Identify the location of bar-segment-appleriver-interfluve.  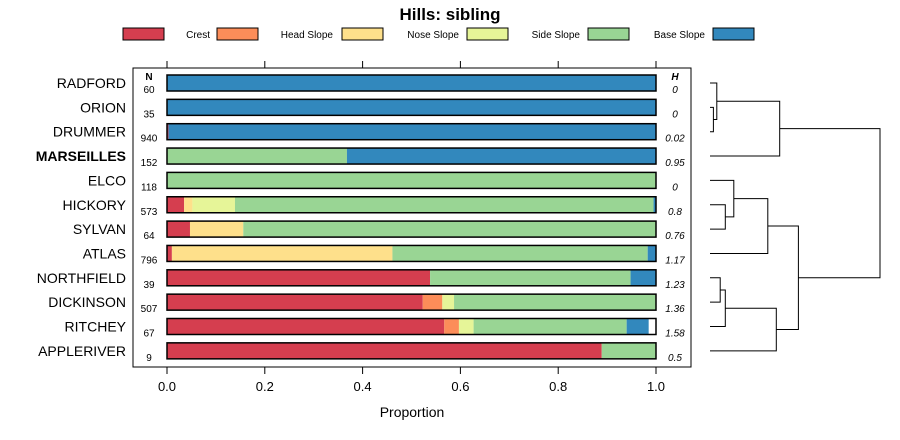
(384, 350).